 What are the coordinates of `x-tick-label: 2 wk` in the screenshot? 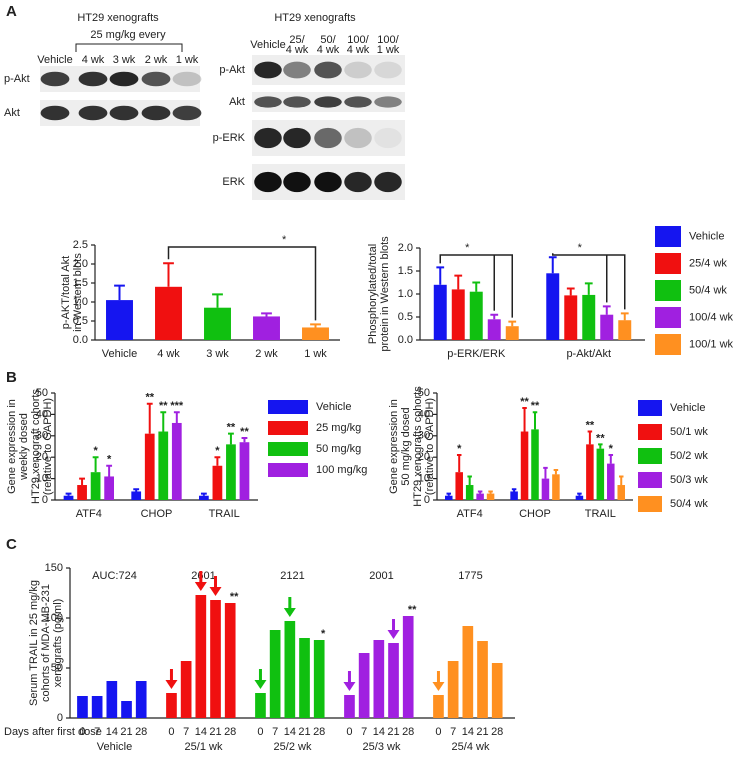 It's located at (266, 354).